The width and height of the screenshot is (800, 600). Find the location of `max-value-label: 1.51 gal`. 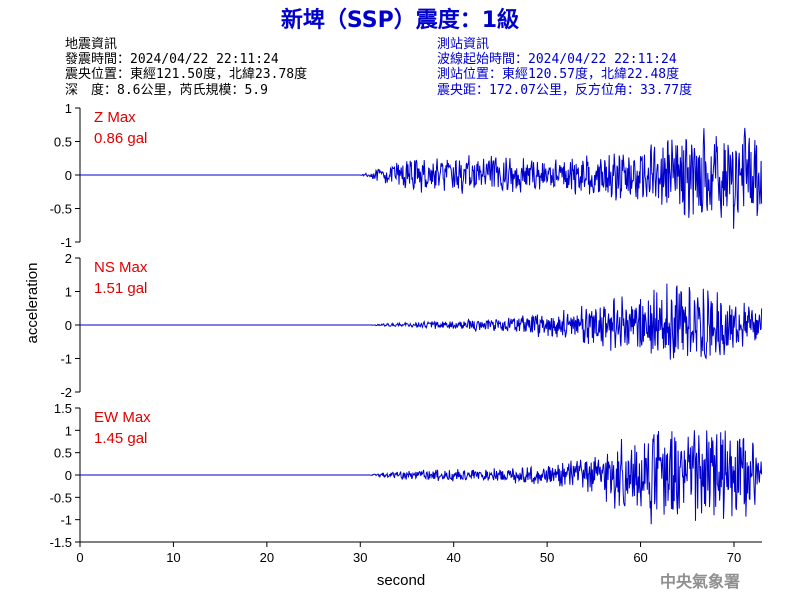

max-value-label: 1.51 gal is located at coordinates (120, 288).